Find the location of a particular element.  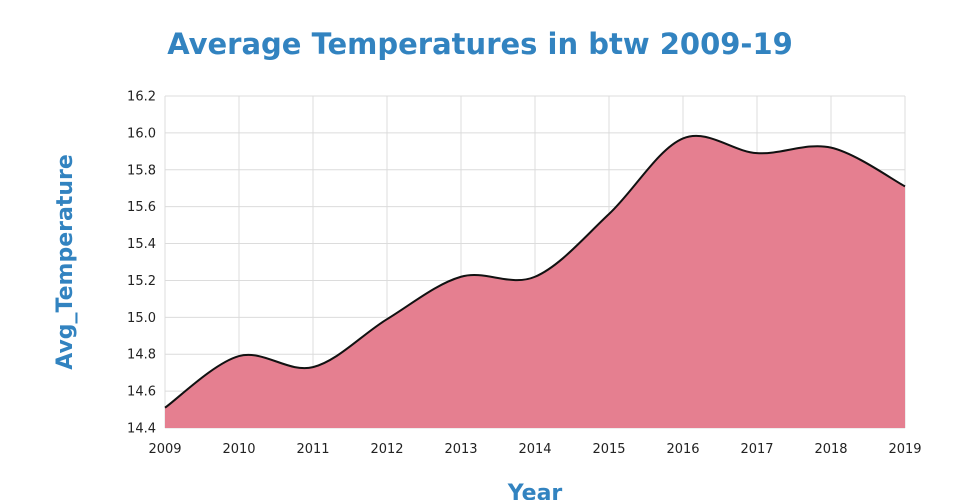

y-tick-label: 16.2 is located at coordinates (141, 97).